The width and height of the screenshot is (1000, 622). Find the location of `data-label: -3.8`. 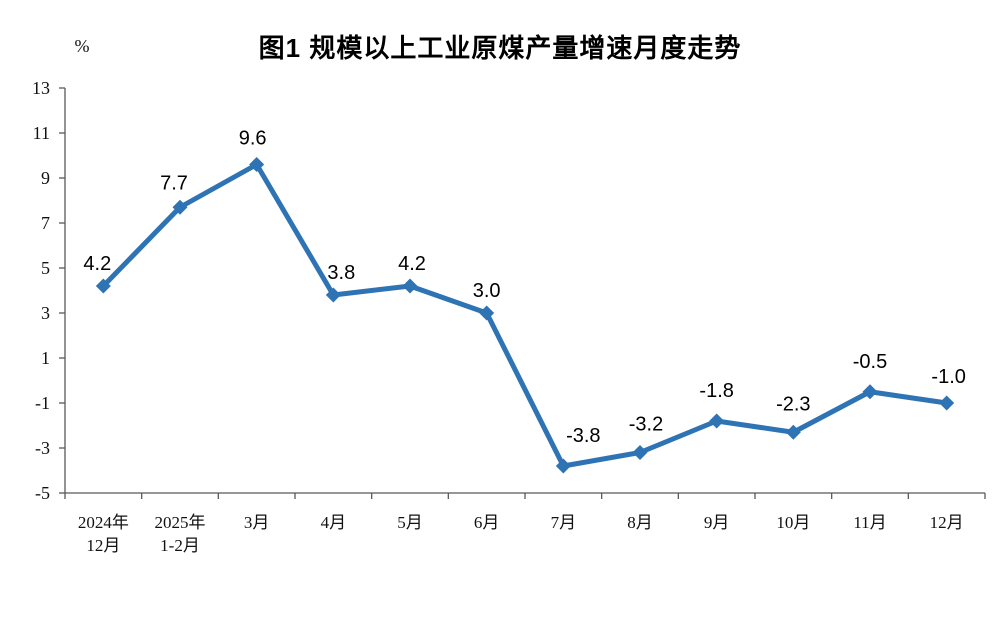

data-label: -3.8 is located at coordinates (583, 436).